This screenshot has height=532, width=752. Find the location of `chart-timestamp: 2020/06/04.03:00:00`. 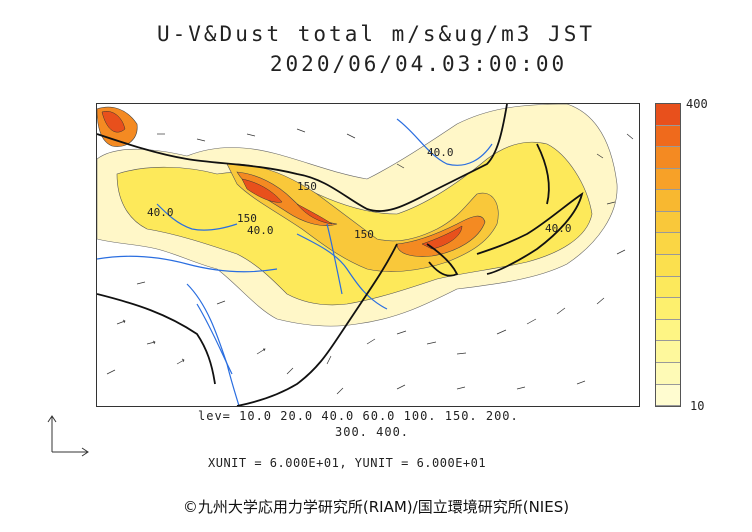

chart-timestamp: 2020/06/04.03:00:00 is located at coordinates (418, 64).